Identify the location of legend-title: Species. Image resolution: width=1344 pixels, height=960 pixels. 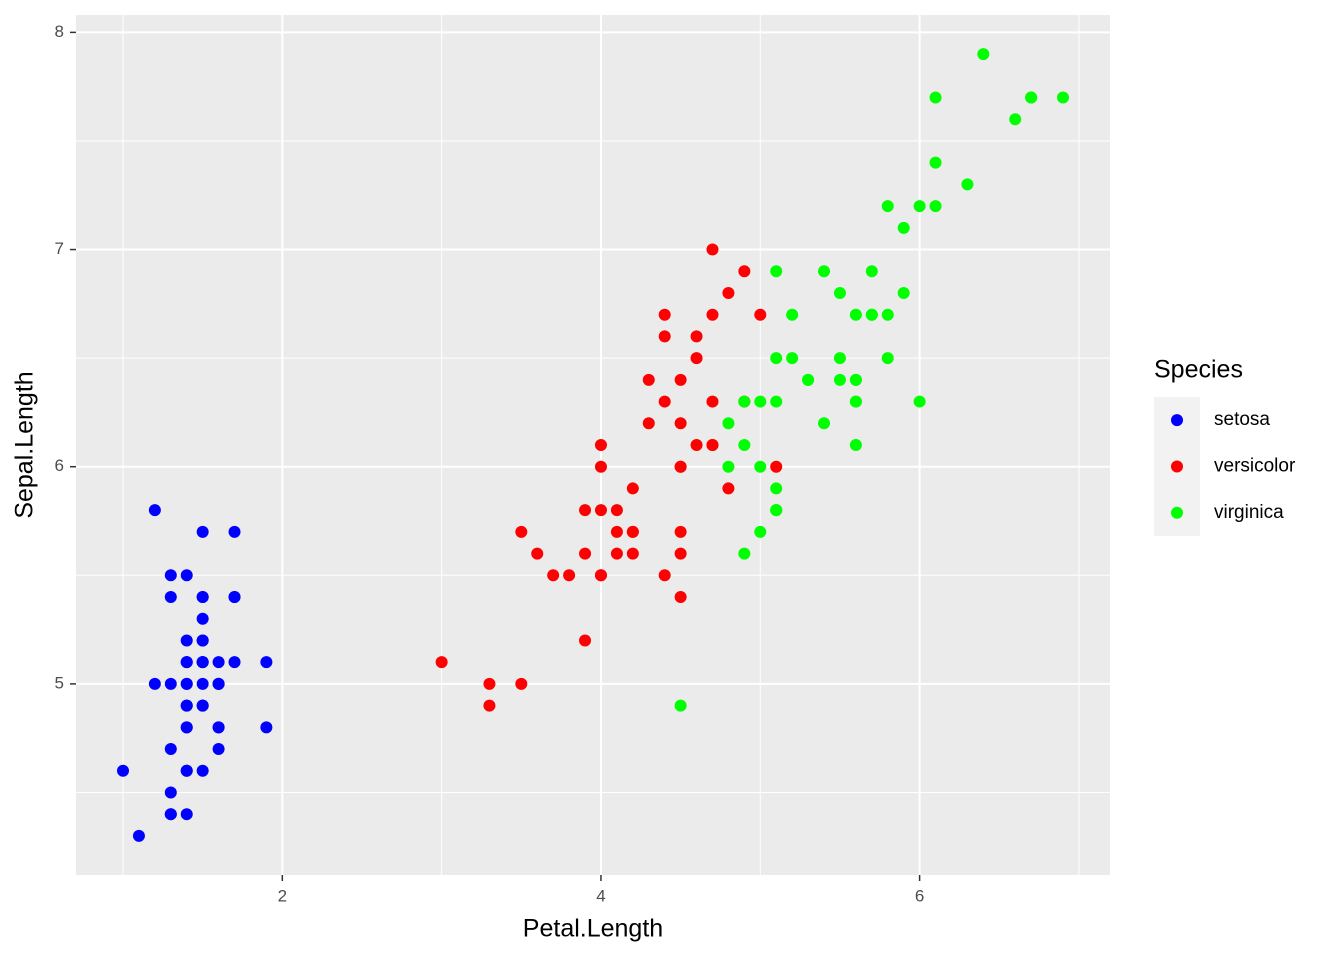
(1198, 370).